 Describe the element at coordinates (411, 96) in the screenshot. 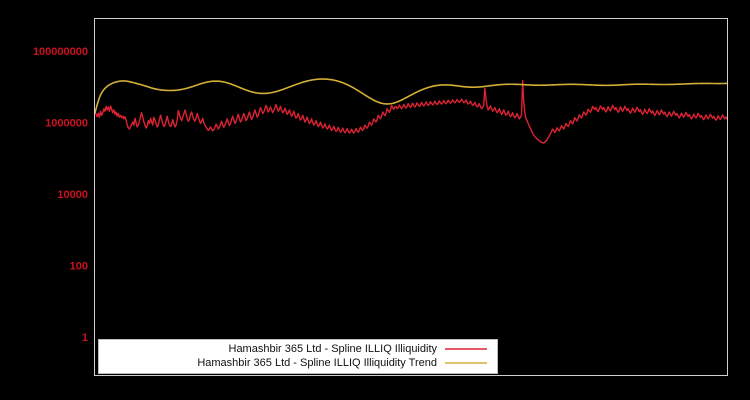

I see `series-line-illiquidity-trend` at that location.